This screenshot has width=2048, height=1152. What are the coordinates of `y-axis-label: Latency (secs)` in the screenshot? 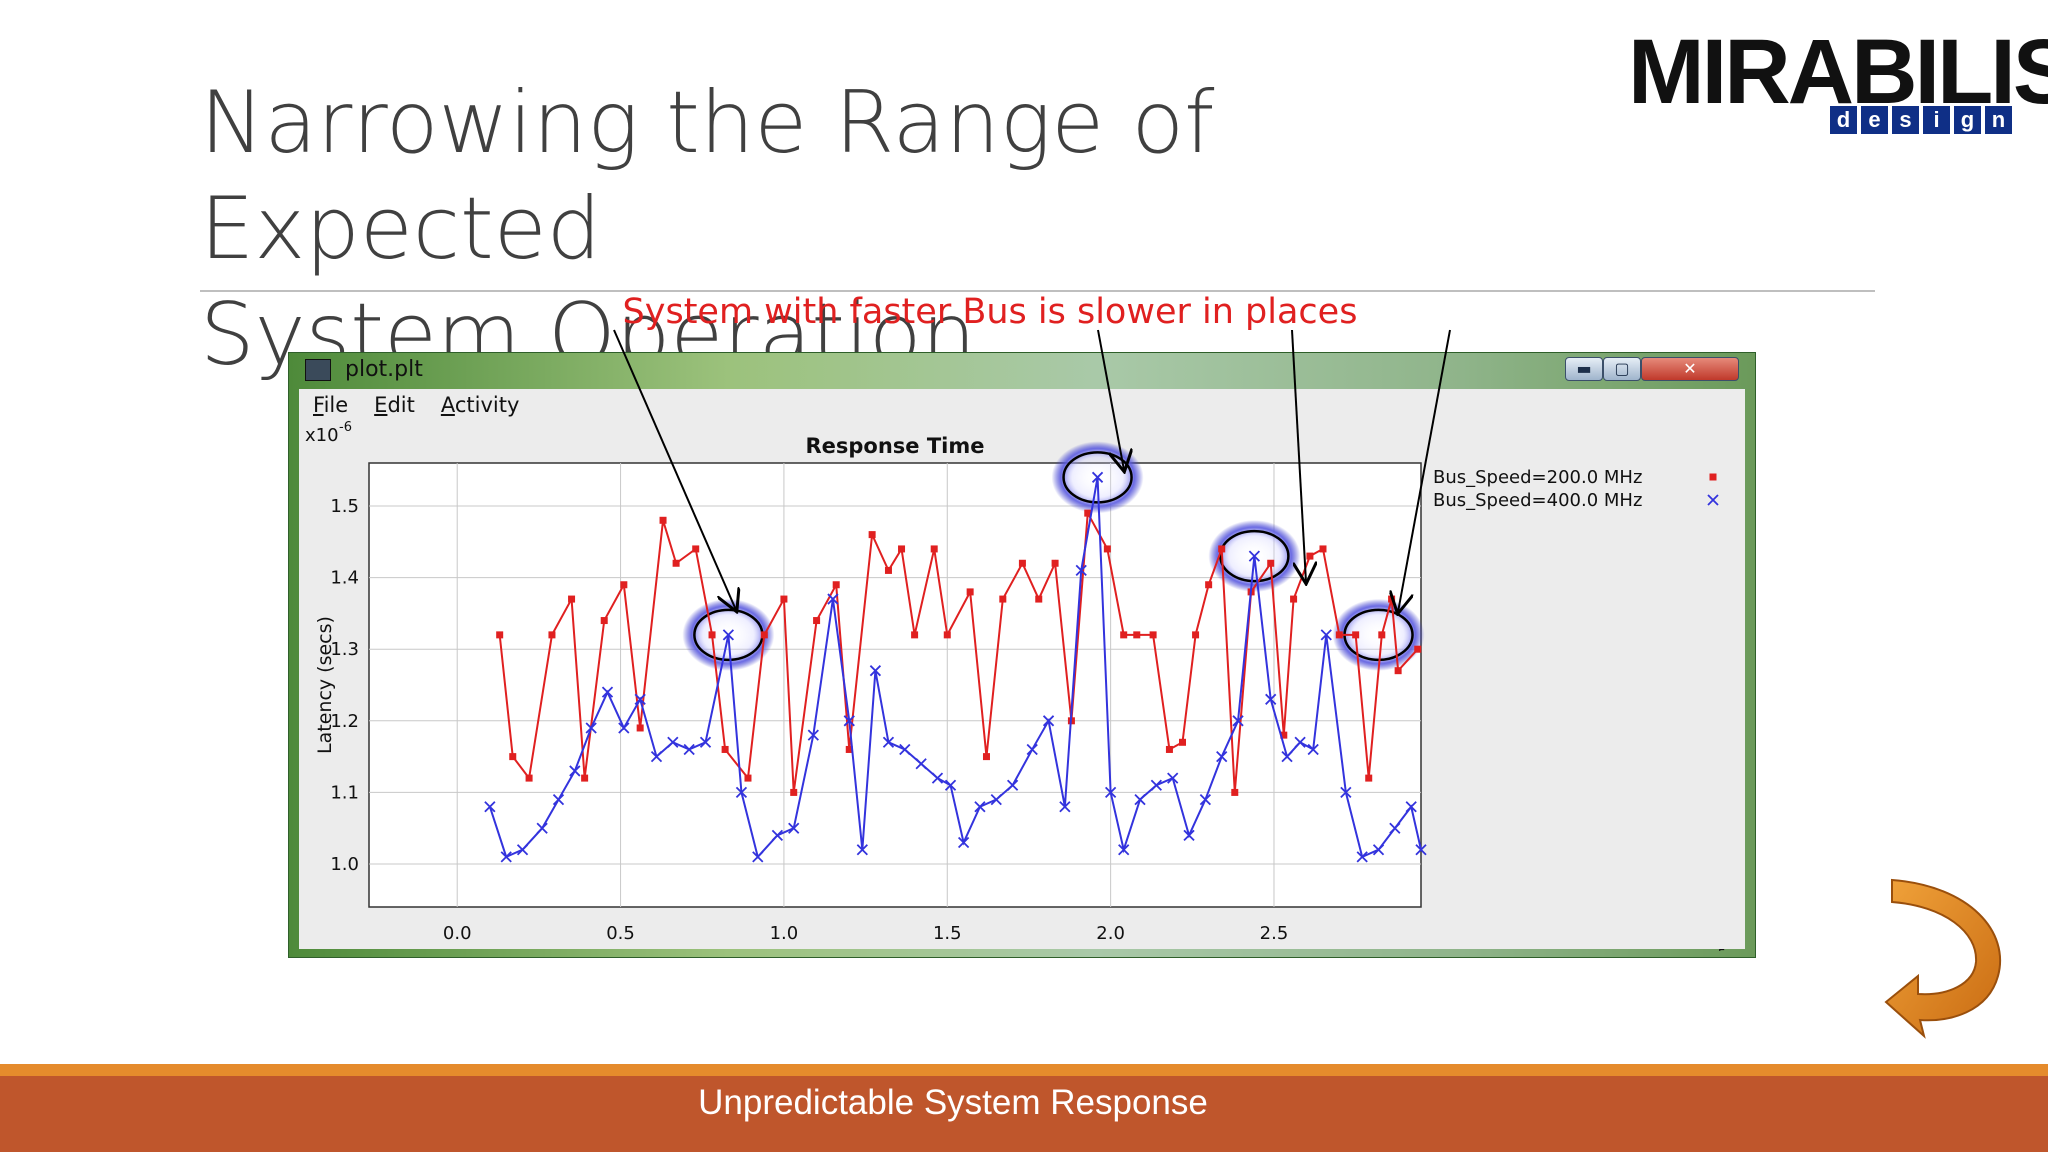 It's located at (325, 685).